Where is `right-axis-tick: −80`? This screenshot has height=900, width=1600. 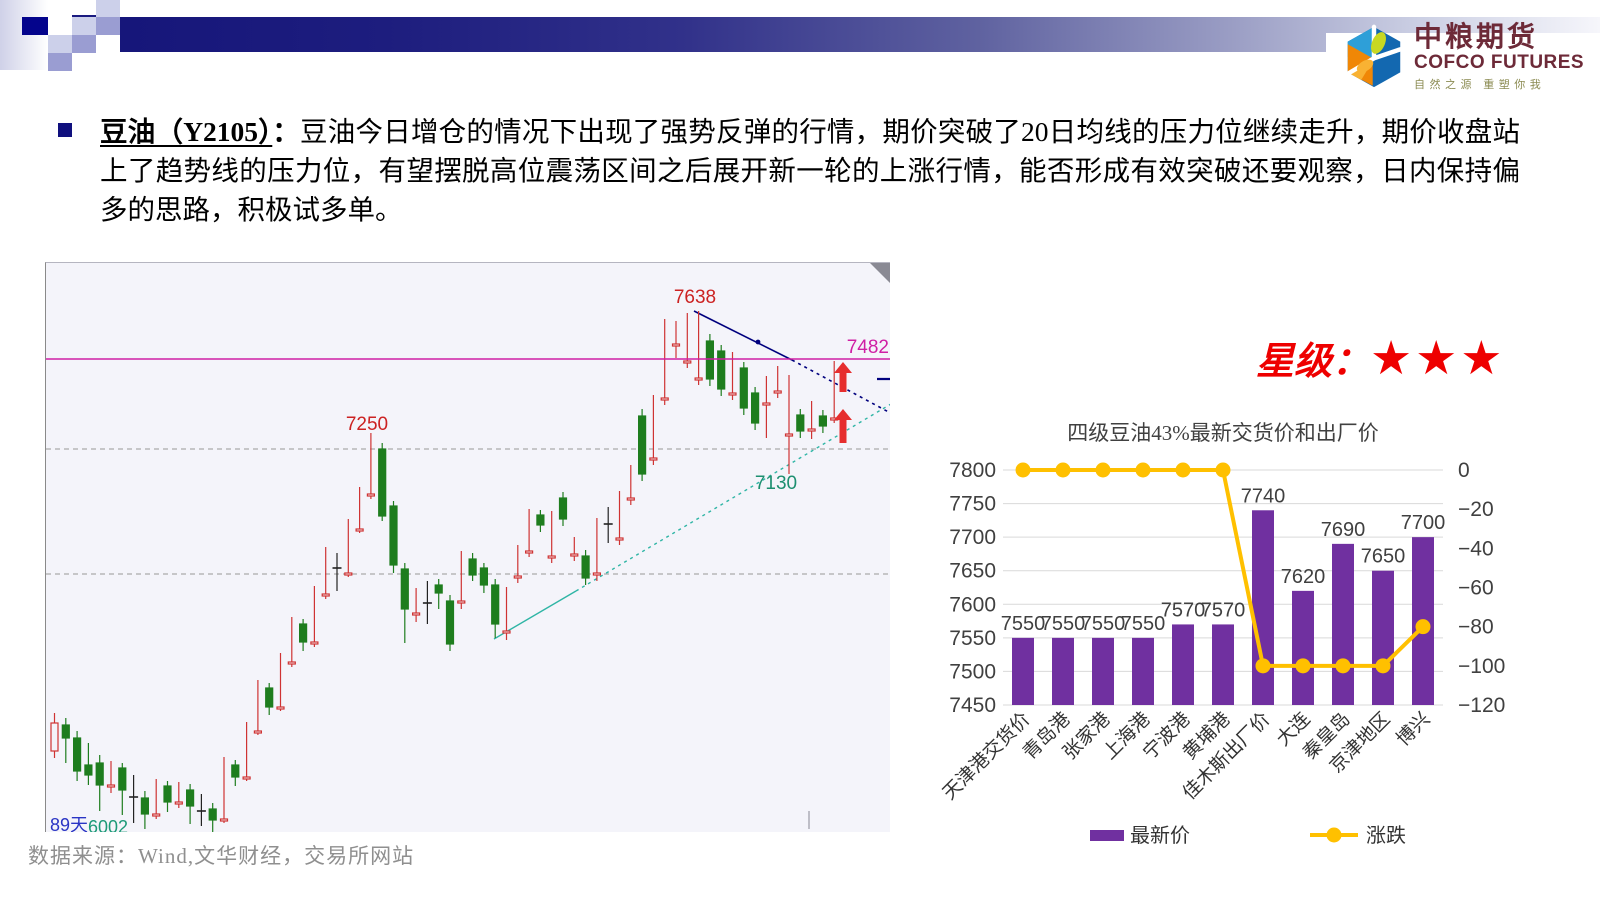
right-axis-tick: −80 is located at coordinates (1476, 627).